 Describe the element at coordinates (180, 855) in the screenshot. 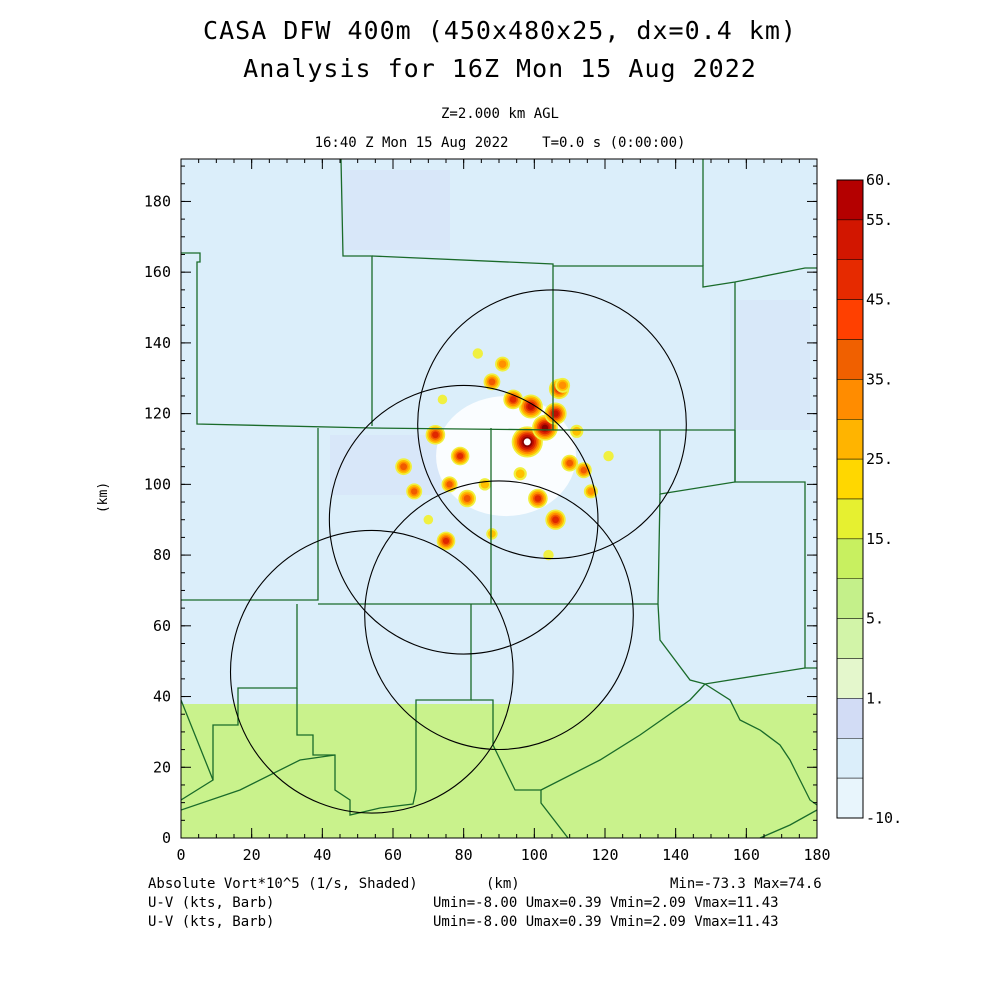

I see `x-tick-label: 0` at that location.